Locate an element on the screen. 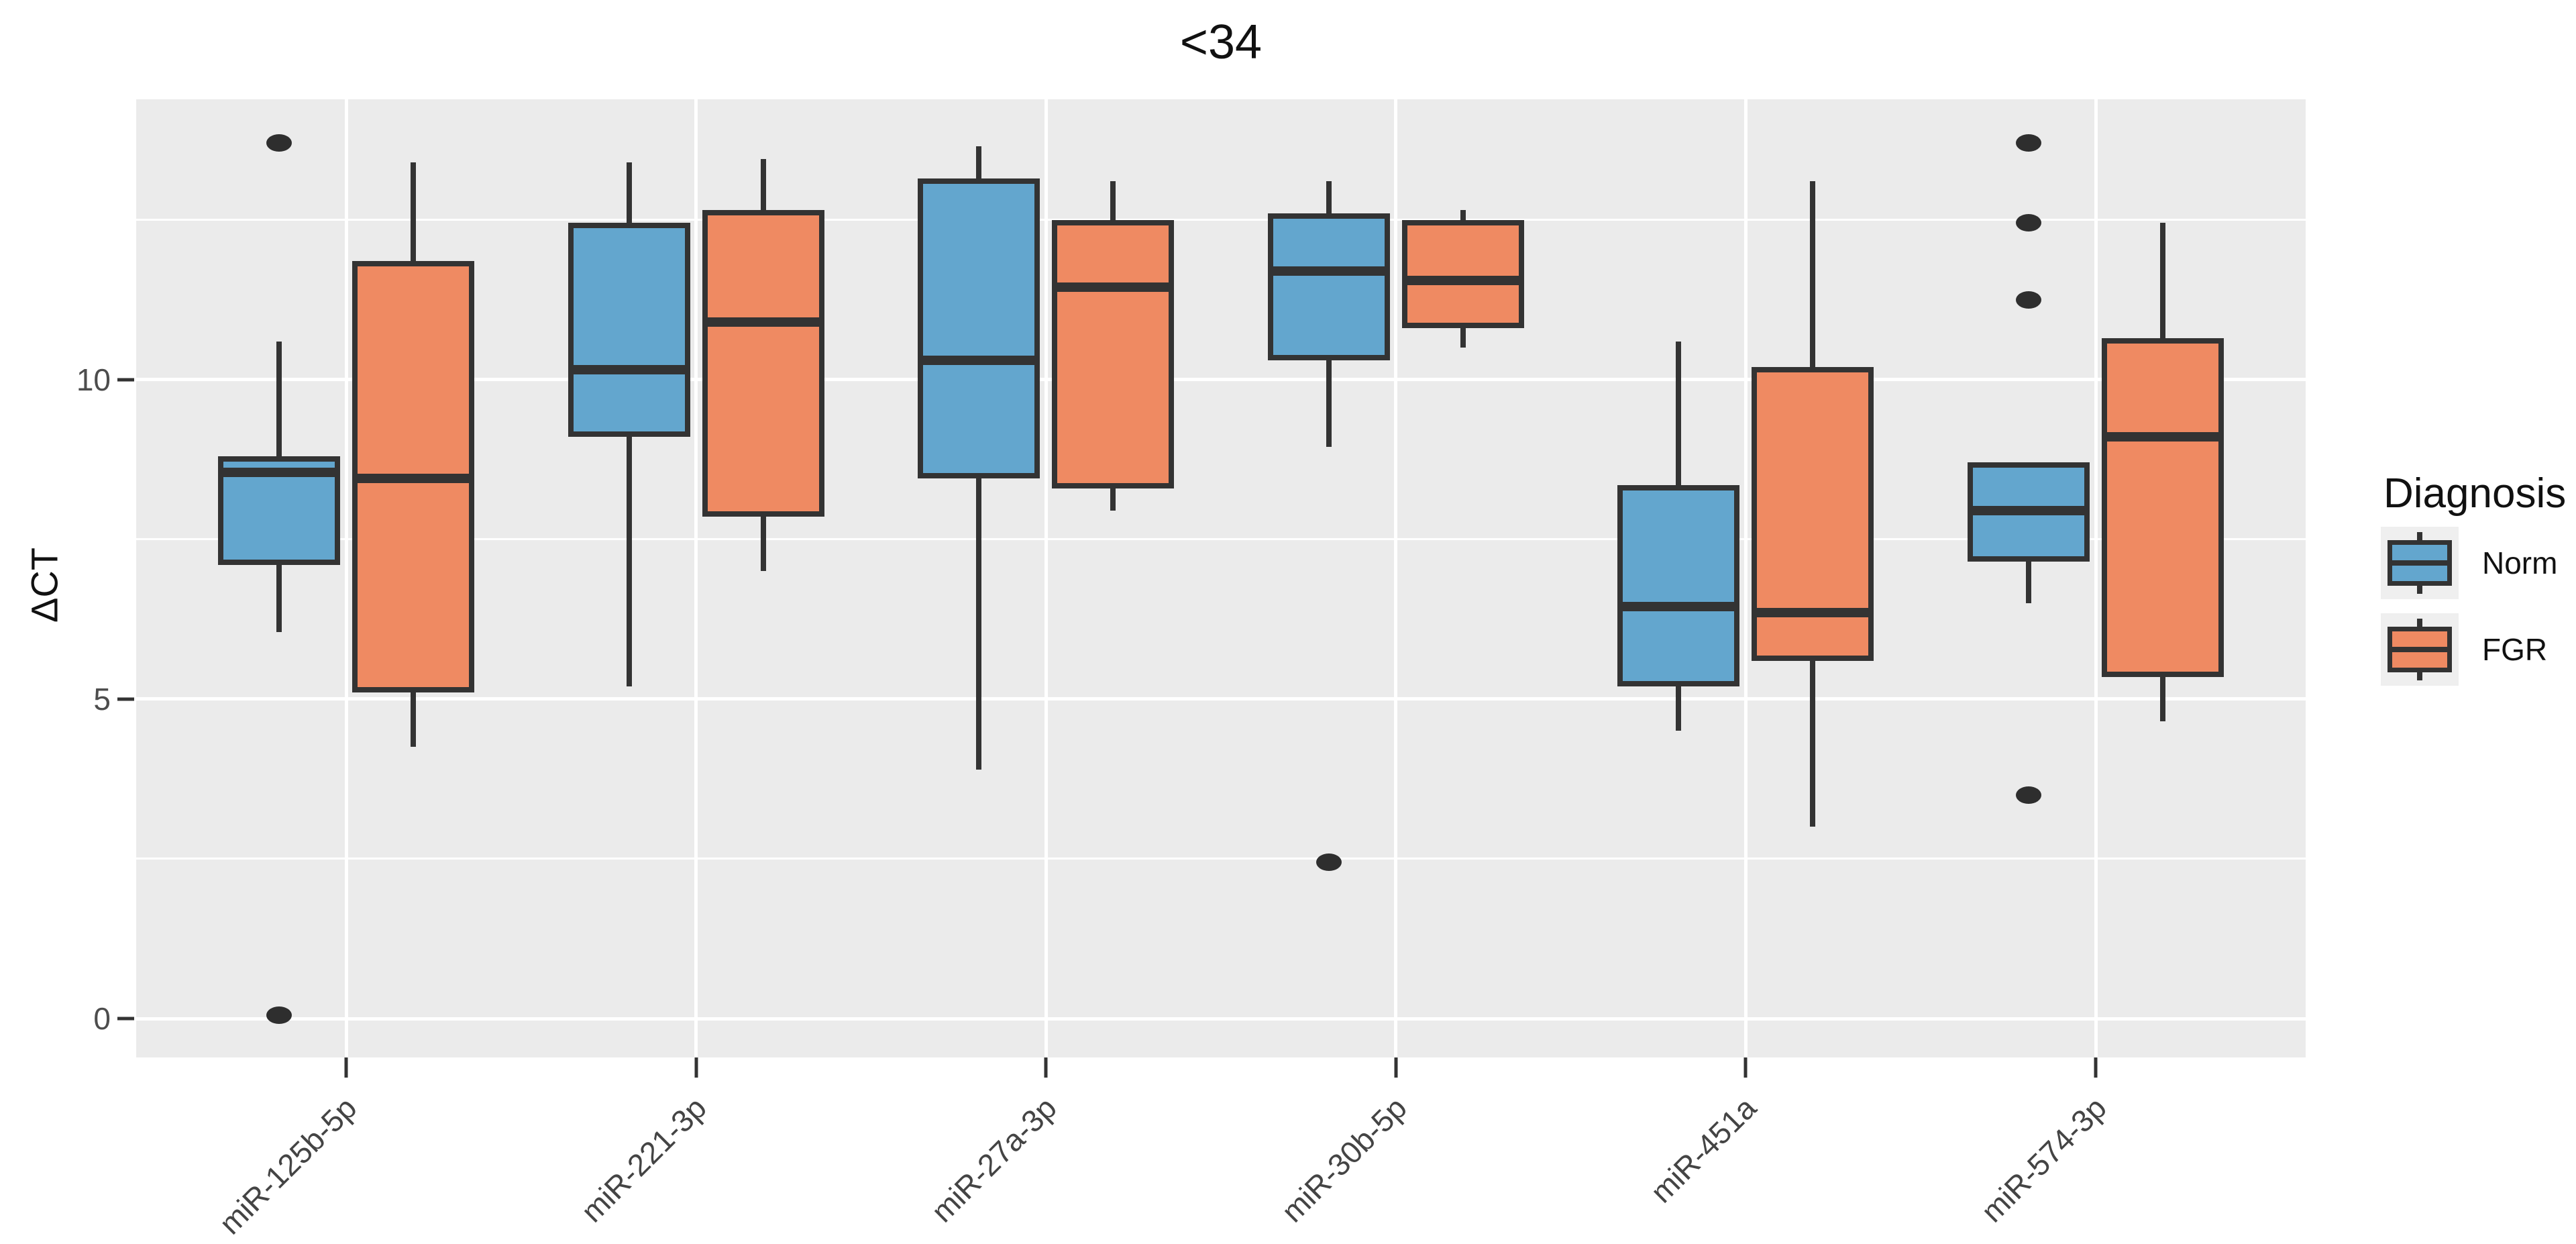 Image resolution: width=2576 pixels, height=1244 pixels. x-tick-mark-miR-125b-5p is located at coordinates (346, 1067).